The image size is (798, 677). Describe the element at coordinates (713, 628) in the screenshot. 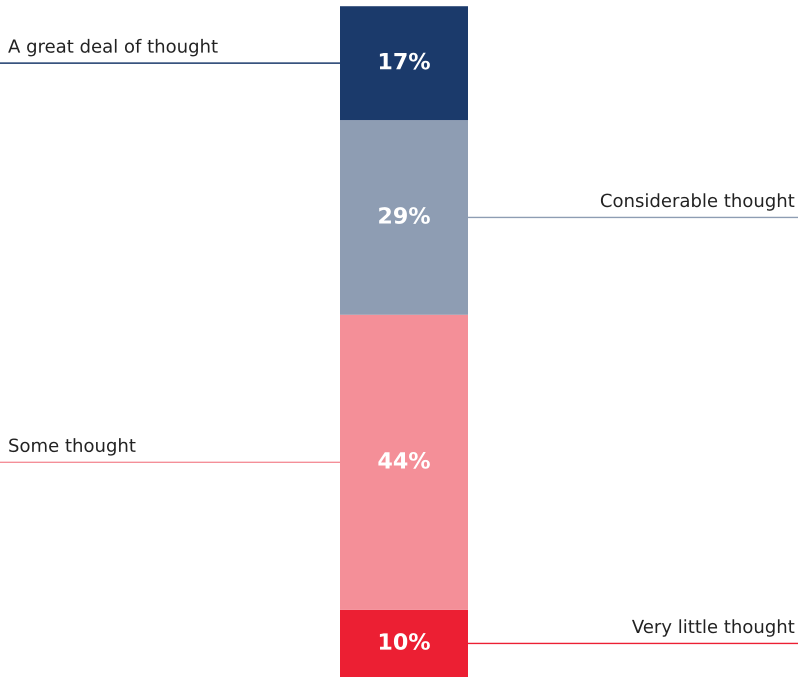

I see `text: Very little thought` at that location.